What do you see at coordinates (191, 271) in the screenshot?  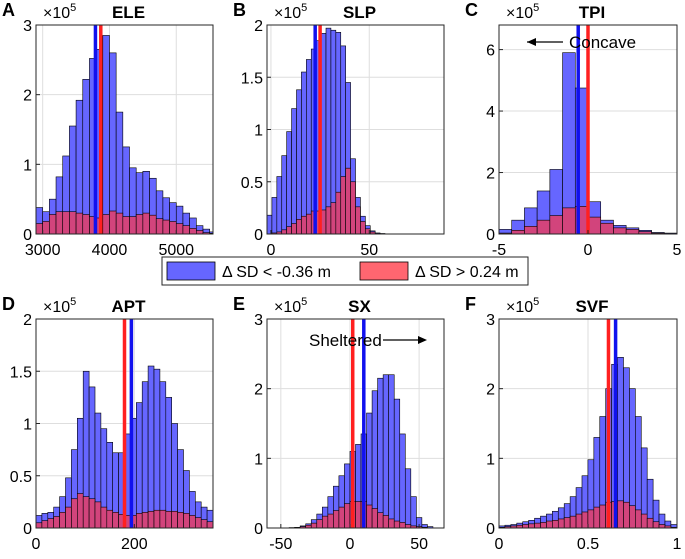 I see `legend-swatch-blue` at bounding box center [191, 271].